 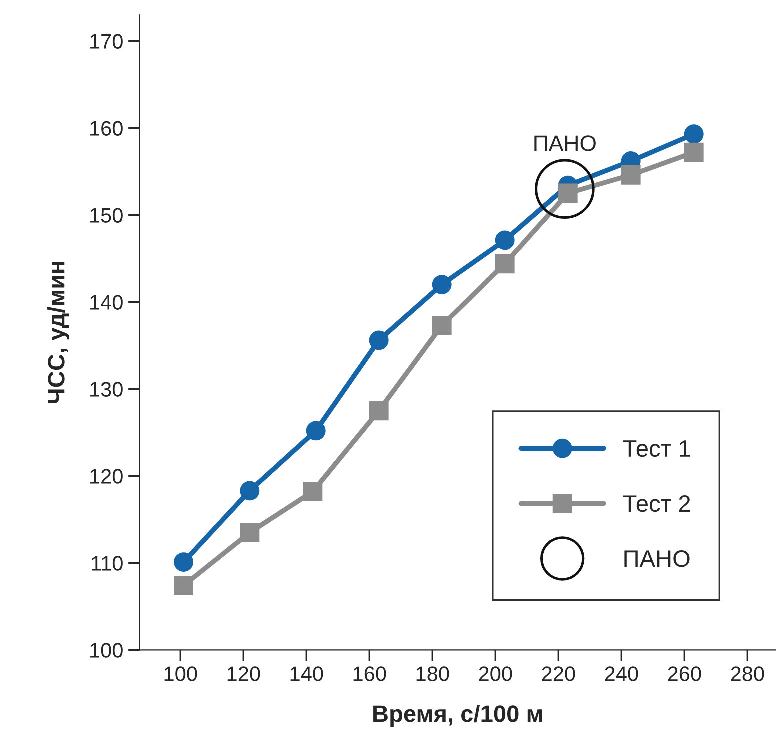 I want to click on y-tick-label: 120, so click(x=106, y=476).